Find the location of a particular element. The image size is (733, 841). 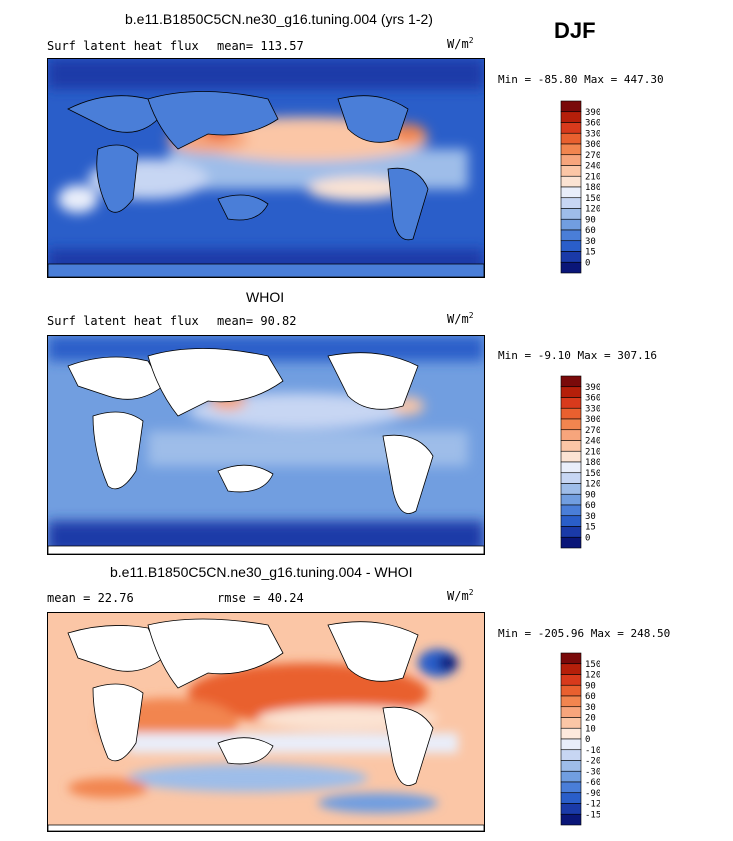

panel2-minmax: Min = -9.10 Max = 307.16 is located at coordinates (577, 355).